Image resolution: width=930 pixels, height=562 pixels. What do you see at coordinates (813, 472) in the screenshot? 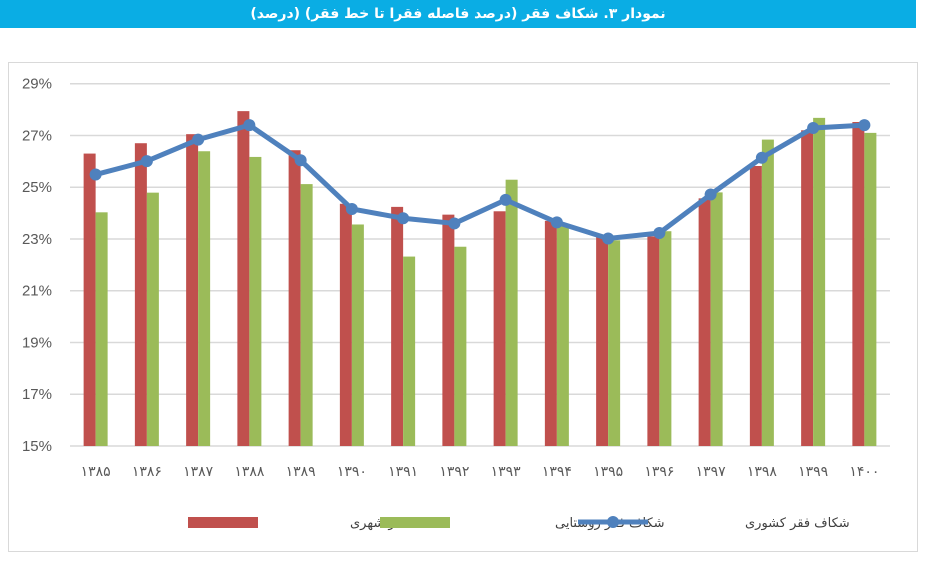
I see `x-tick-label: ۱۳۹۹` at bounding box center [813, 472].